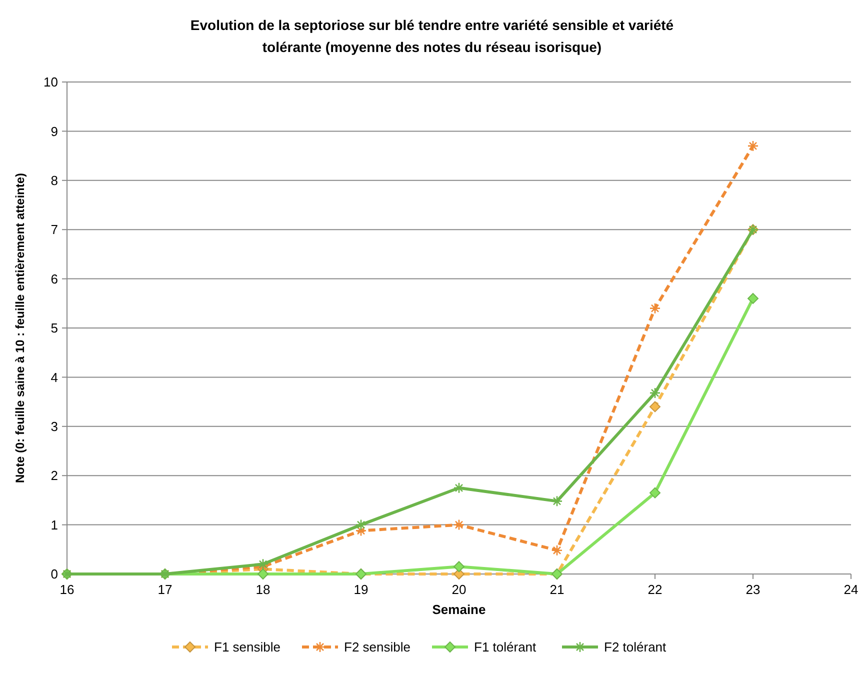 Image resolution: width=864 pixels, height=677 pixels. I want to click on x-tick-label: 18, so click(263, 589).